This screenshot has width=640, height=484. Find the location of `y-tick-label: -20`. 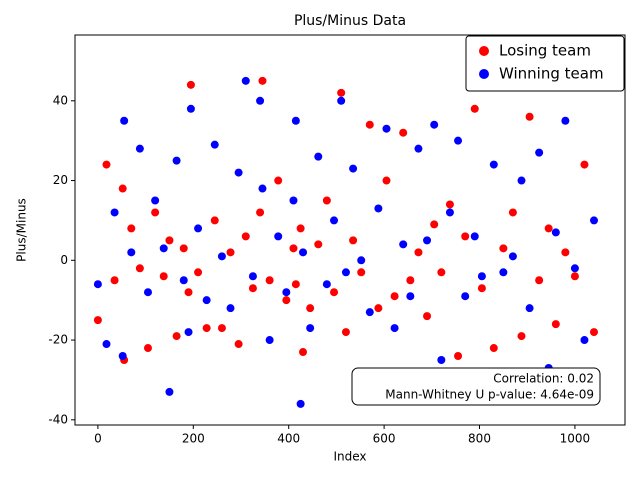

y-tick-label: -20 is located at coordinates (58, 340).